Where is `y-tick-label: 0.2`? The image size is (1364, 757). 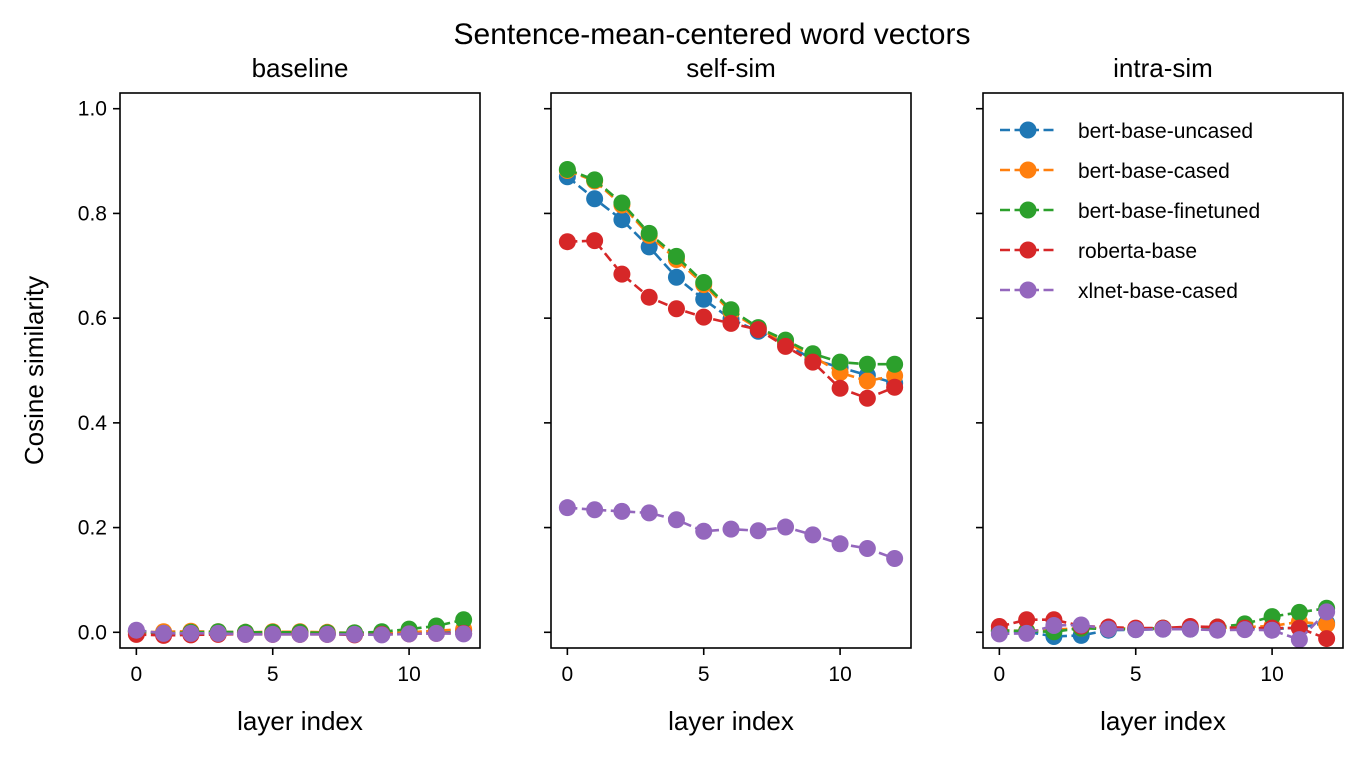
y-tick-label: 0.2 is located at coordinates (92, 528).